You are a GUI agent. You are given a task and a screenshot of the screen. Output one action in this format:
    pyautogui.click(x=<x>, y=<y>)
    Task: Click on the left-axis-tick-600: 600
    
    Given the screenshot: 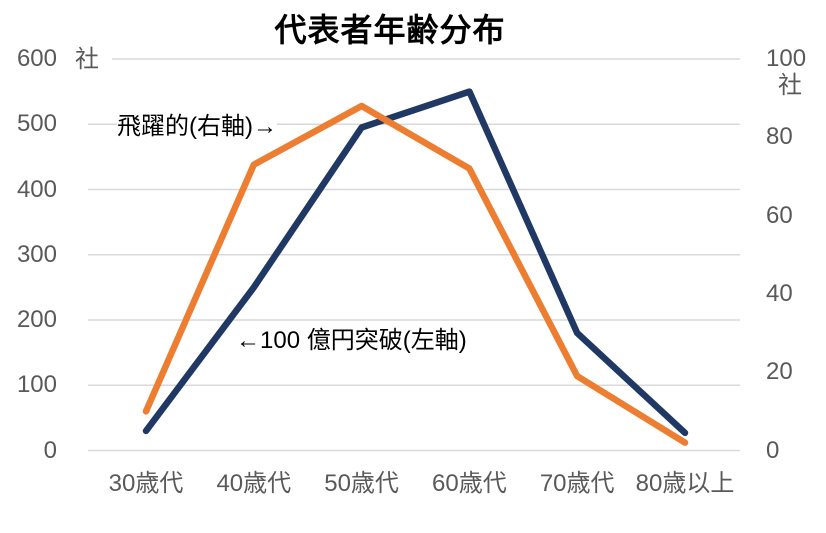 What is the action you would take?
    pyautogui.click(x=36, y=58)
    